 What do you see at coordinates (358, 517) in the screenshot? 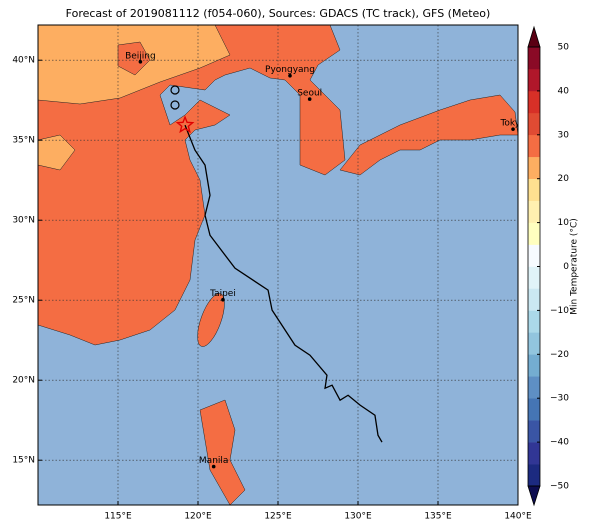
I see `x-tick-label: 130°E` at bounding box center [358, 517].